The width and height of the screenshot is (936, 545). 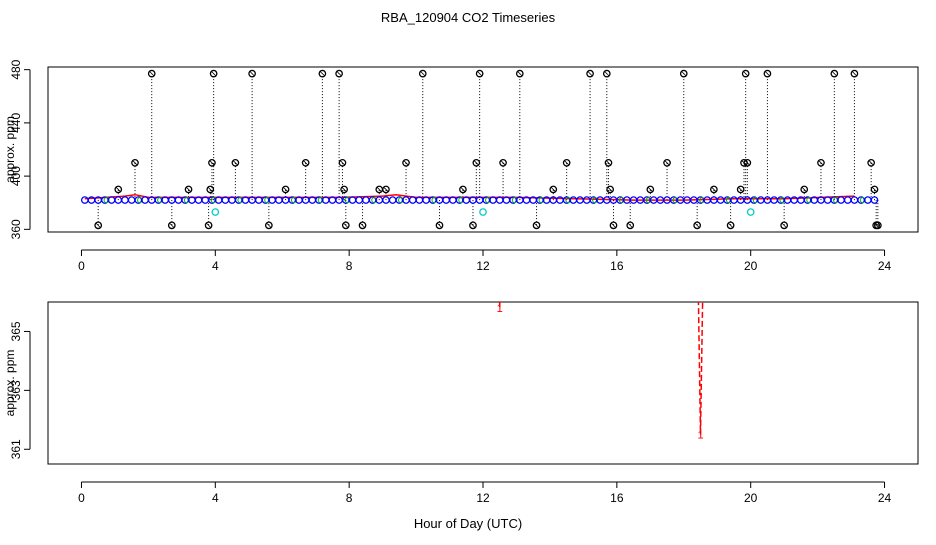 What do you see at coordinates (16, 331) in the screenshot?
I see `y-tick-label: 365` at bounding box center [16, 331].